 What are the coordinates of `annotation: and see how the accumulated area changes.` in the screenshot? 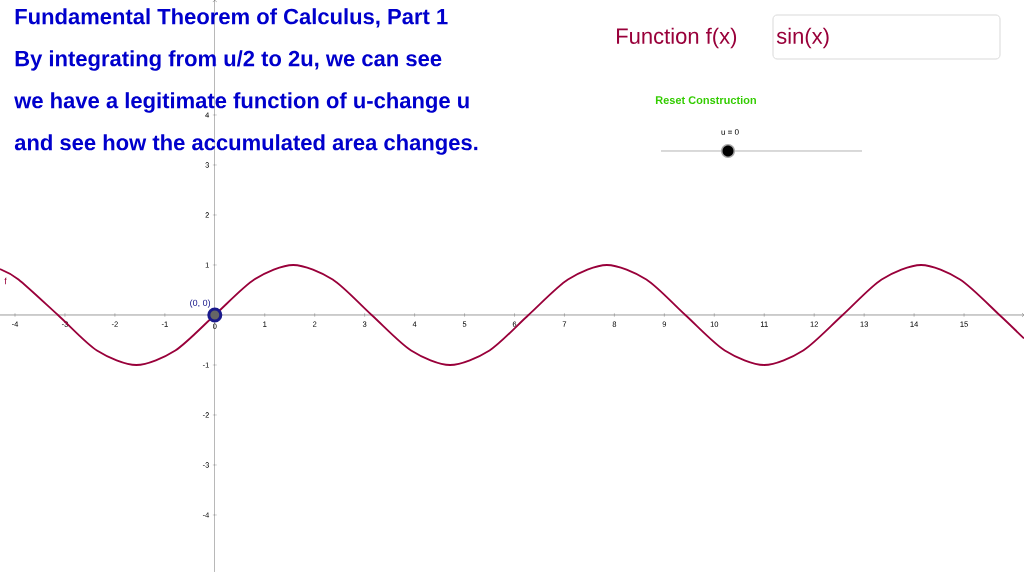 It's located at (246, 144).